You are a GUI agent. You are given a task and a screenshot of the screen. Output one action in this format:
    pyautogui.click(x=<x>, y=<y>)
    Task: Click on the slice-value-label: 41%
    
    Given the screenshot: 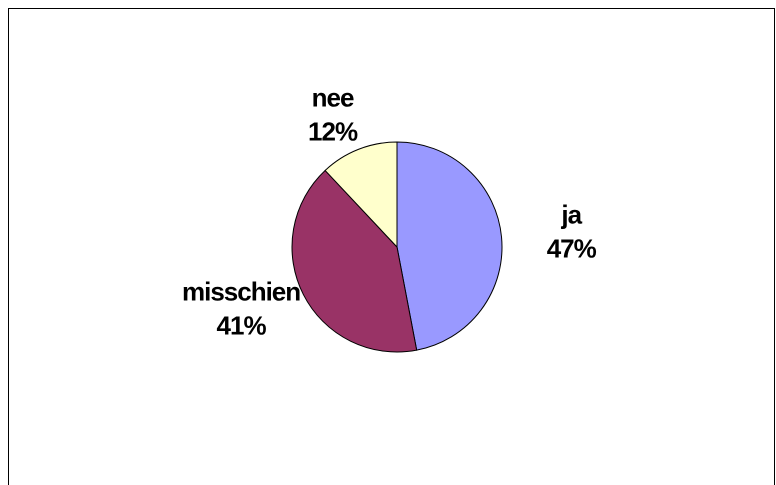 What is the action you would take?
    pyautogui.click(x=242, y=325)
    